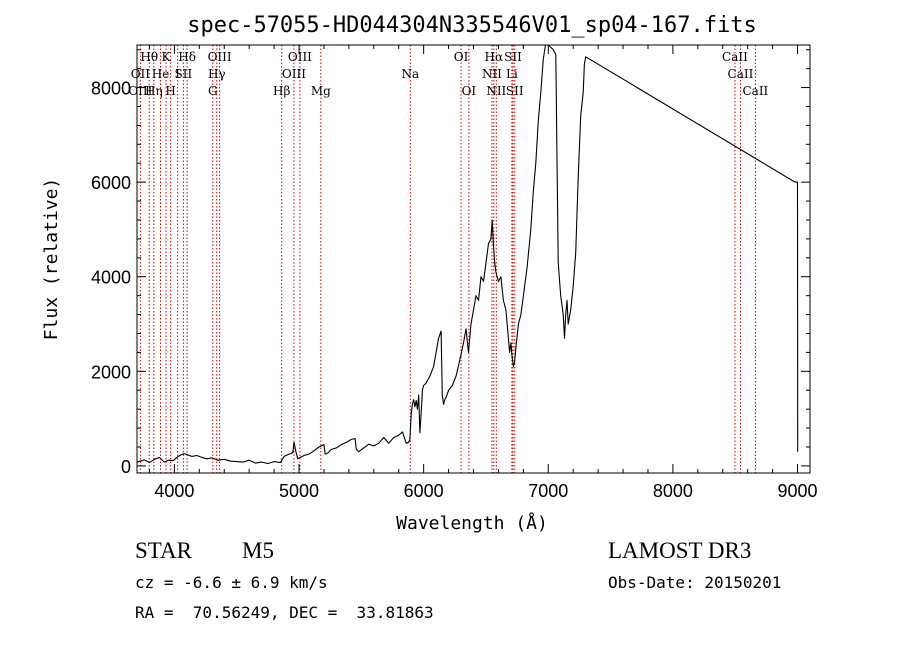  I want to click on line-label-25: OI, so click(469, 91).